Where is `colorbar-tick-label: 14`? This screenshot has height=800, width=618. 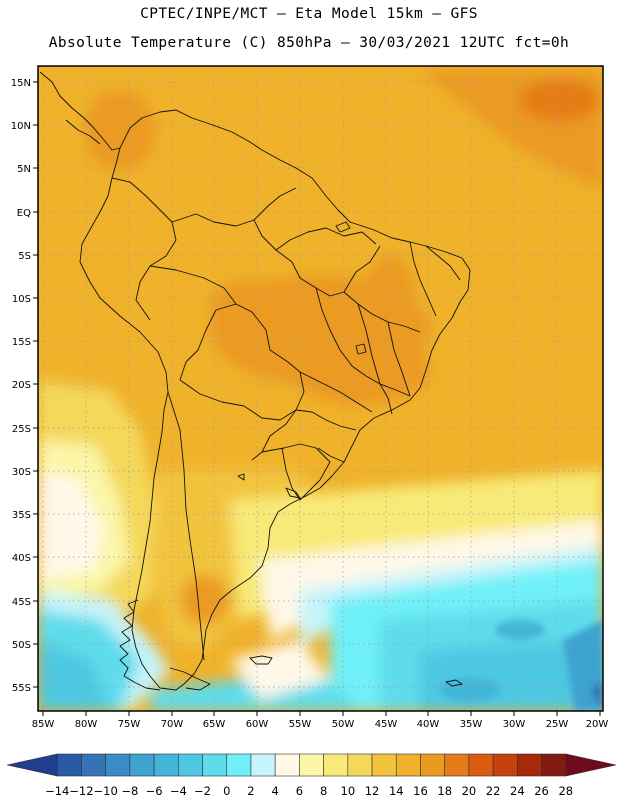 colorbar-tick-label: 14 is located at coordinates (396, 791).